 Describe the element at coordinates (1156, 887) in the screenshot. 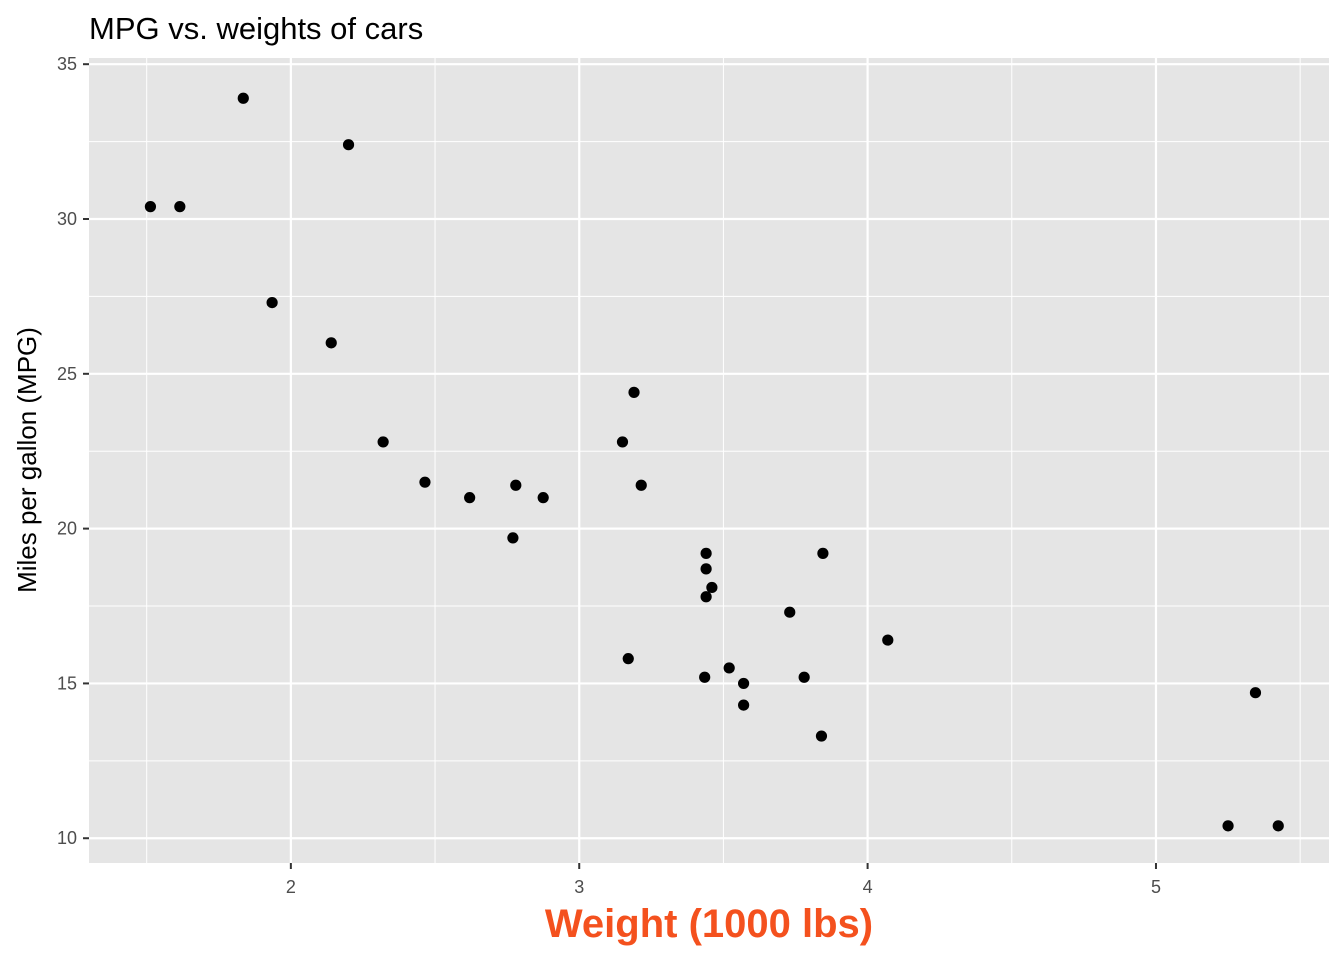

I see `x-tick-label: 5` at that location.